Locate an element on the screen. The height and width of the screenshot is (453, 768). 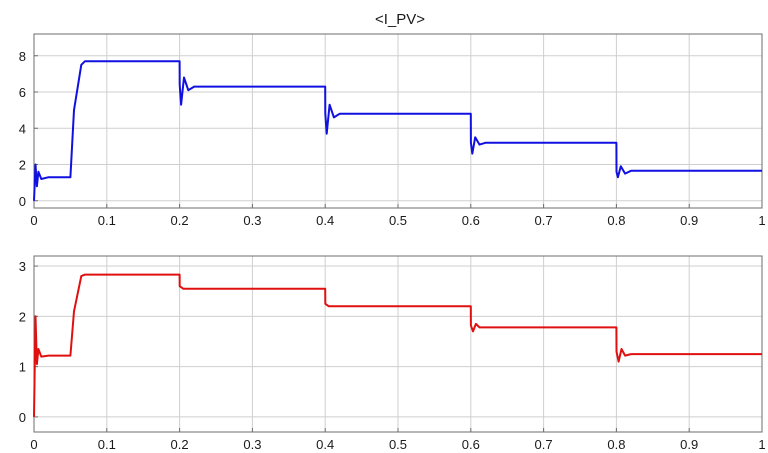
bottom-x-tick-label: 0.1 is located at coordinates (107, 444).